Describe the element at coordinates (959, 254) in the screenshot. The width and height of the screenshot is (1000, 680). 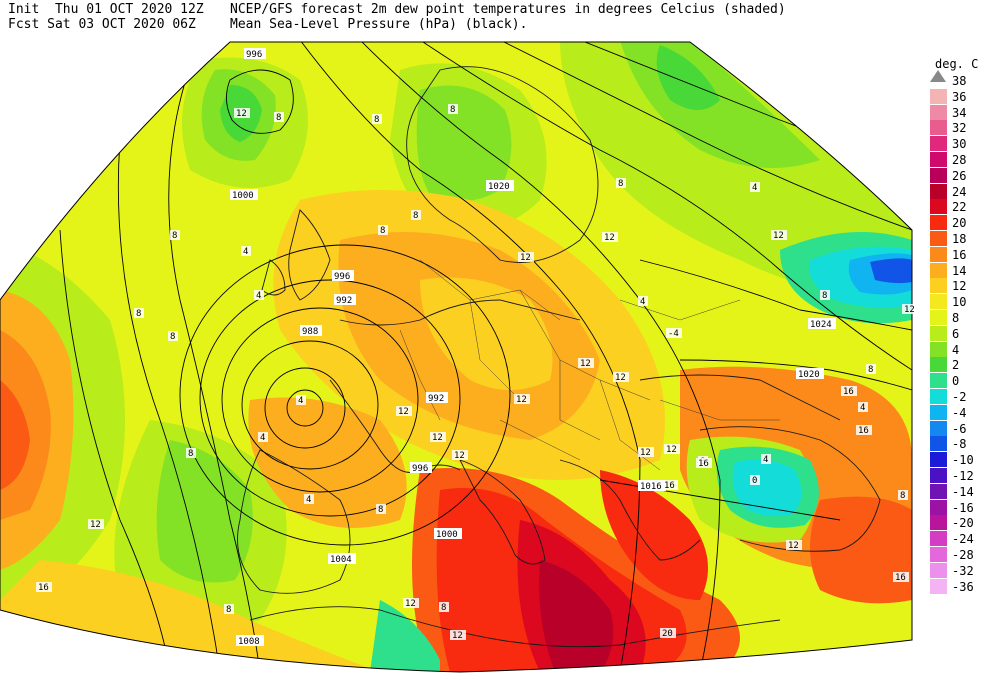
I see `legend-label: 16` at that location.